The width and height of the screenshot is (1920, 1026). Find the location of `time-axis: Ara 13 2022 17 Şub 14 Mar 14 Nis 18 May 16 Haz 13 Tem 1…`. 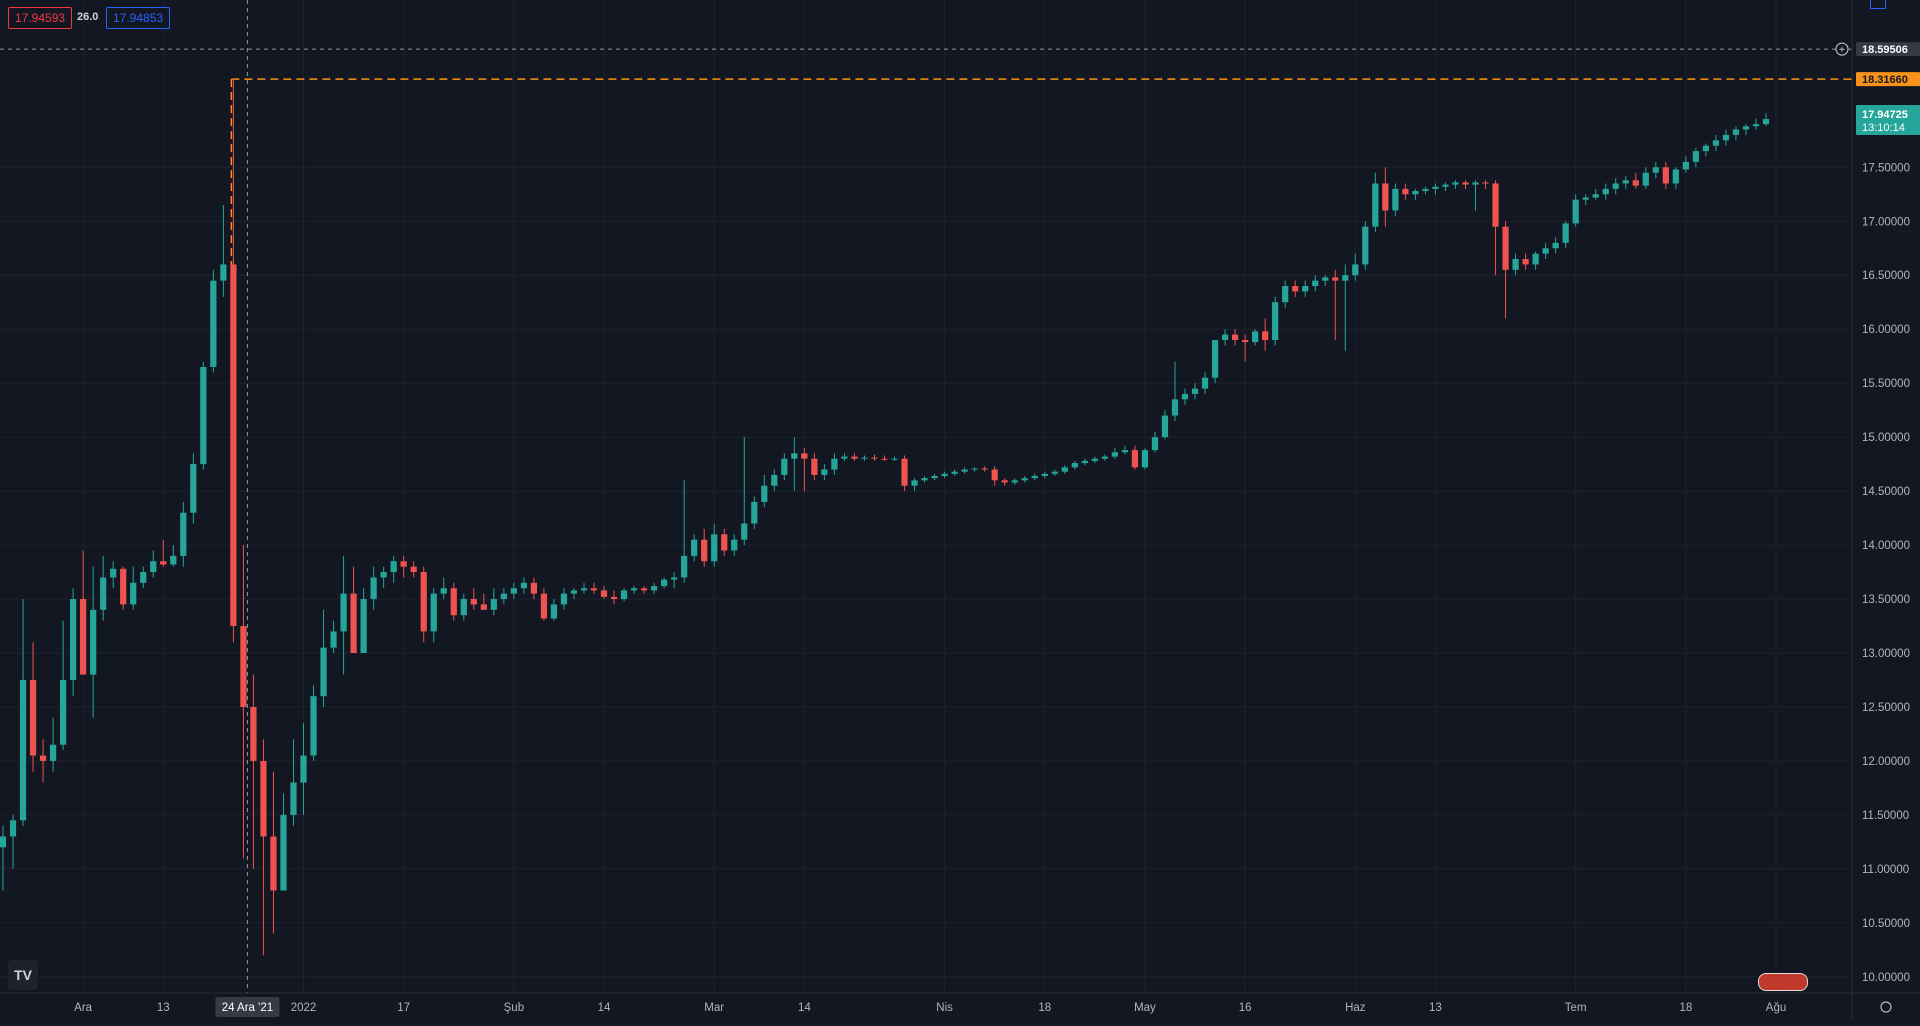

time-axis: Ara 13 2022 17 Şub 14 Mar 14 Nis 18 May 16 Haz 13 Tem 1… is located at coordinates (960, 1003).